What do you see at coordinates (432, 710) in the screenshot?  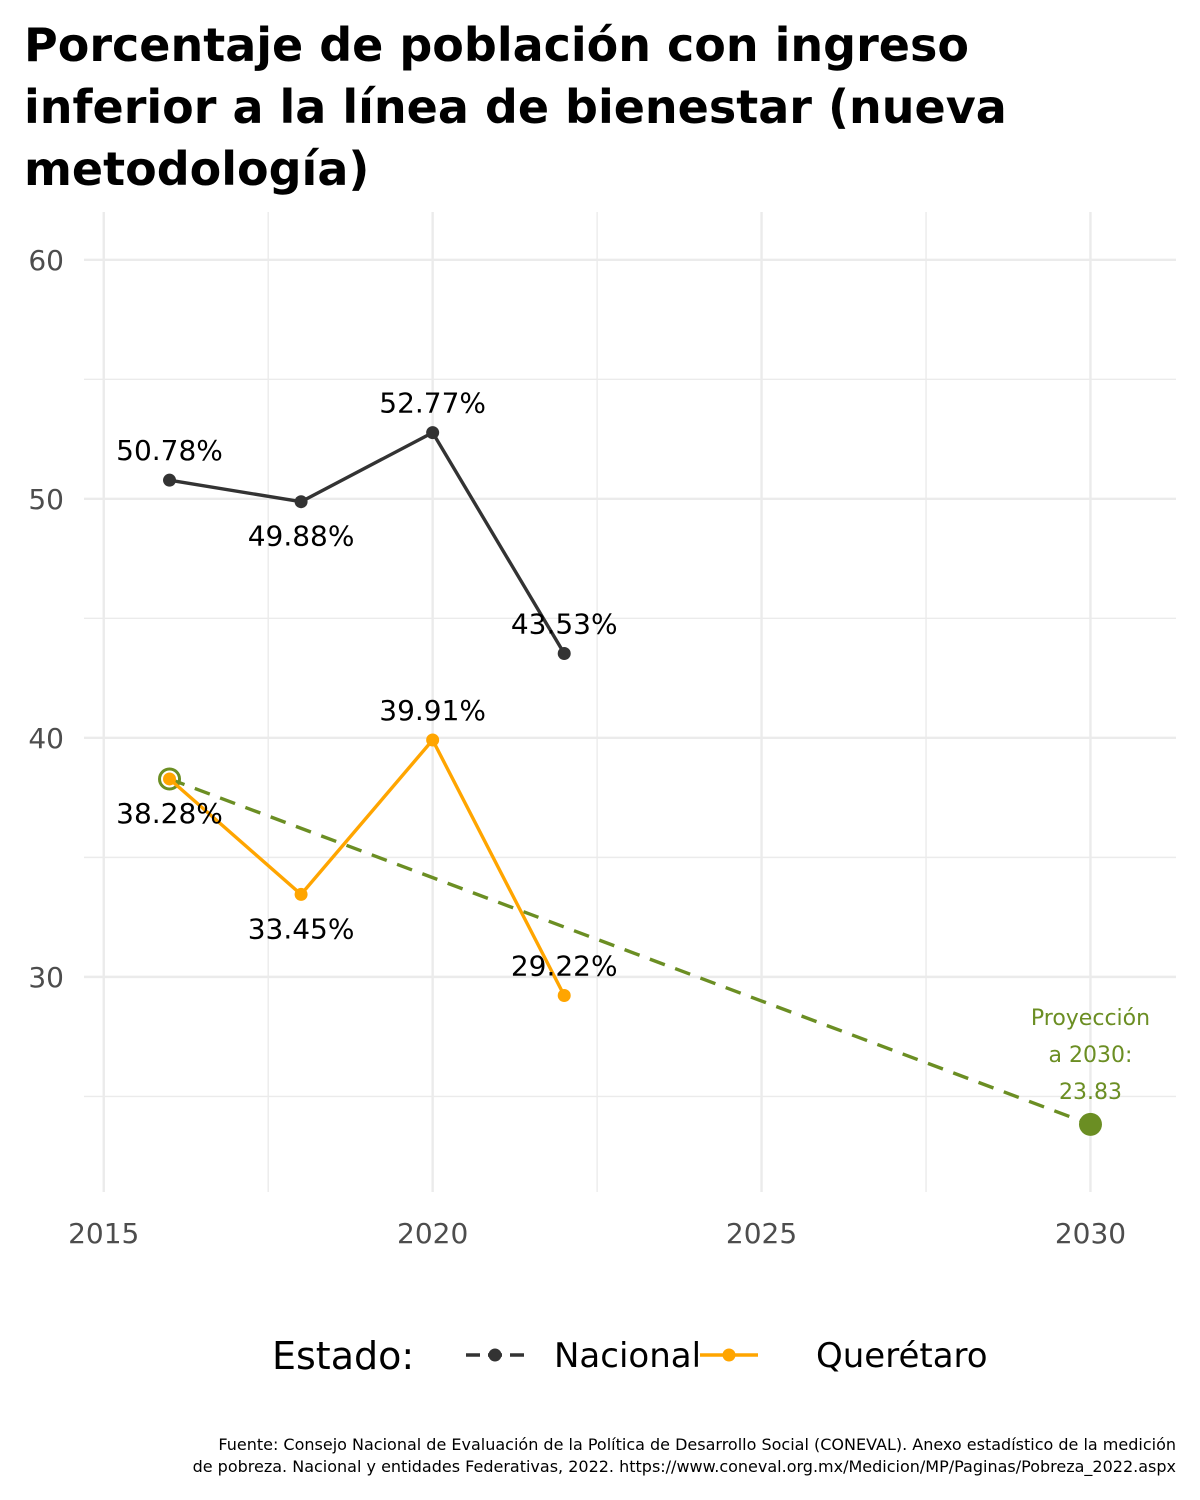 I see `data-label: 39.91%` at bounding box center [432, 710].